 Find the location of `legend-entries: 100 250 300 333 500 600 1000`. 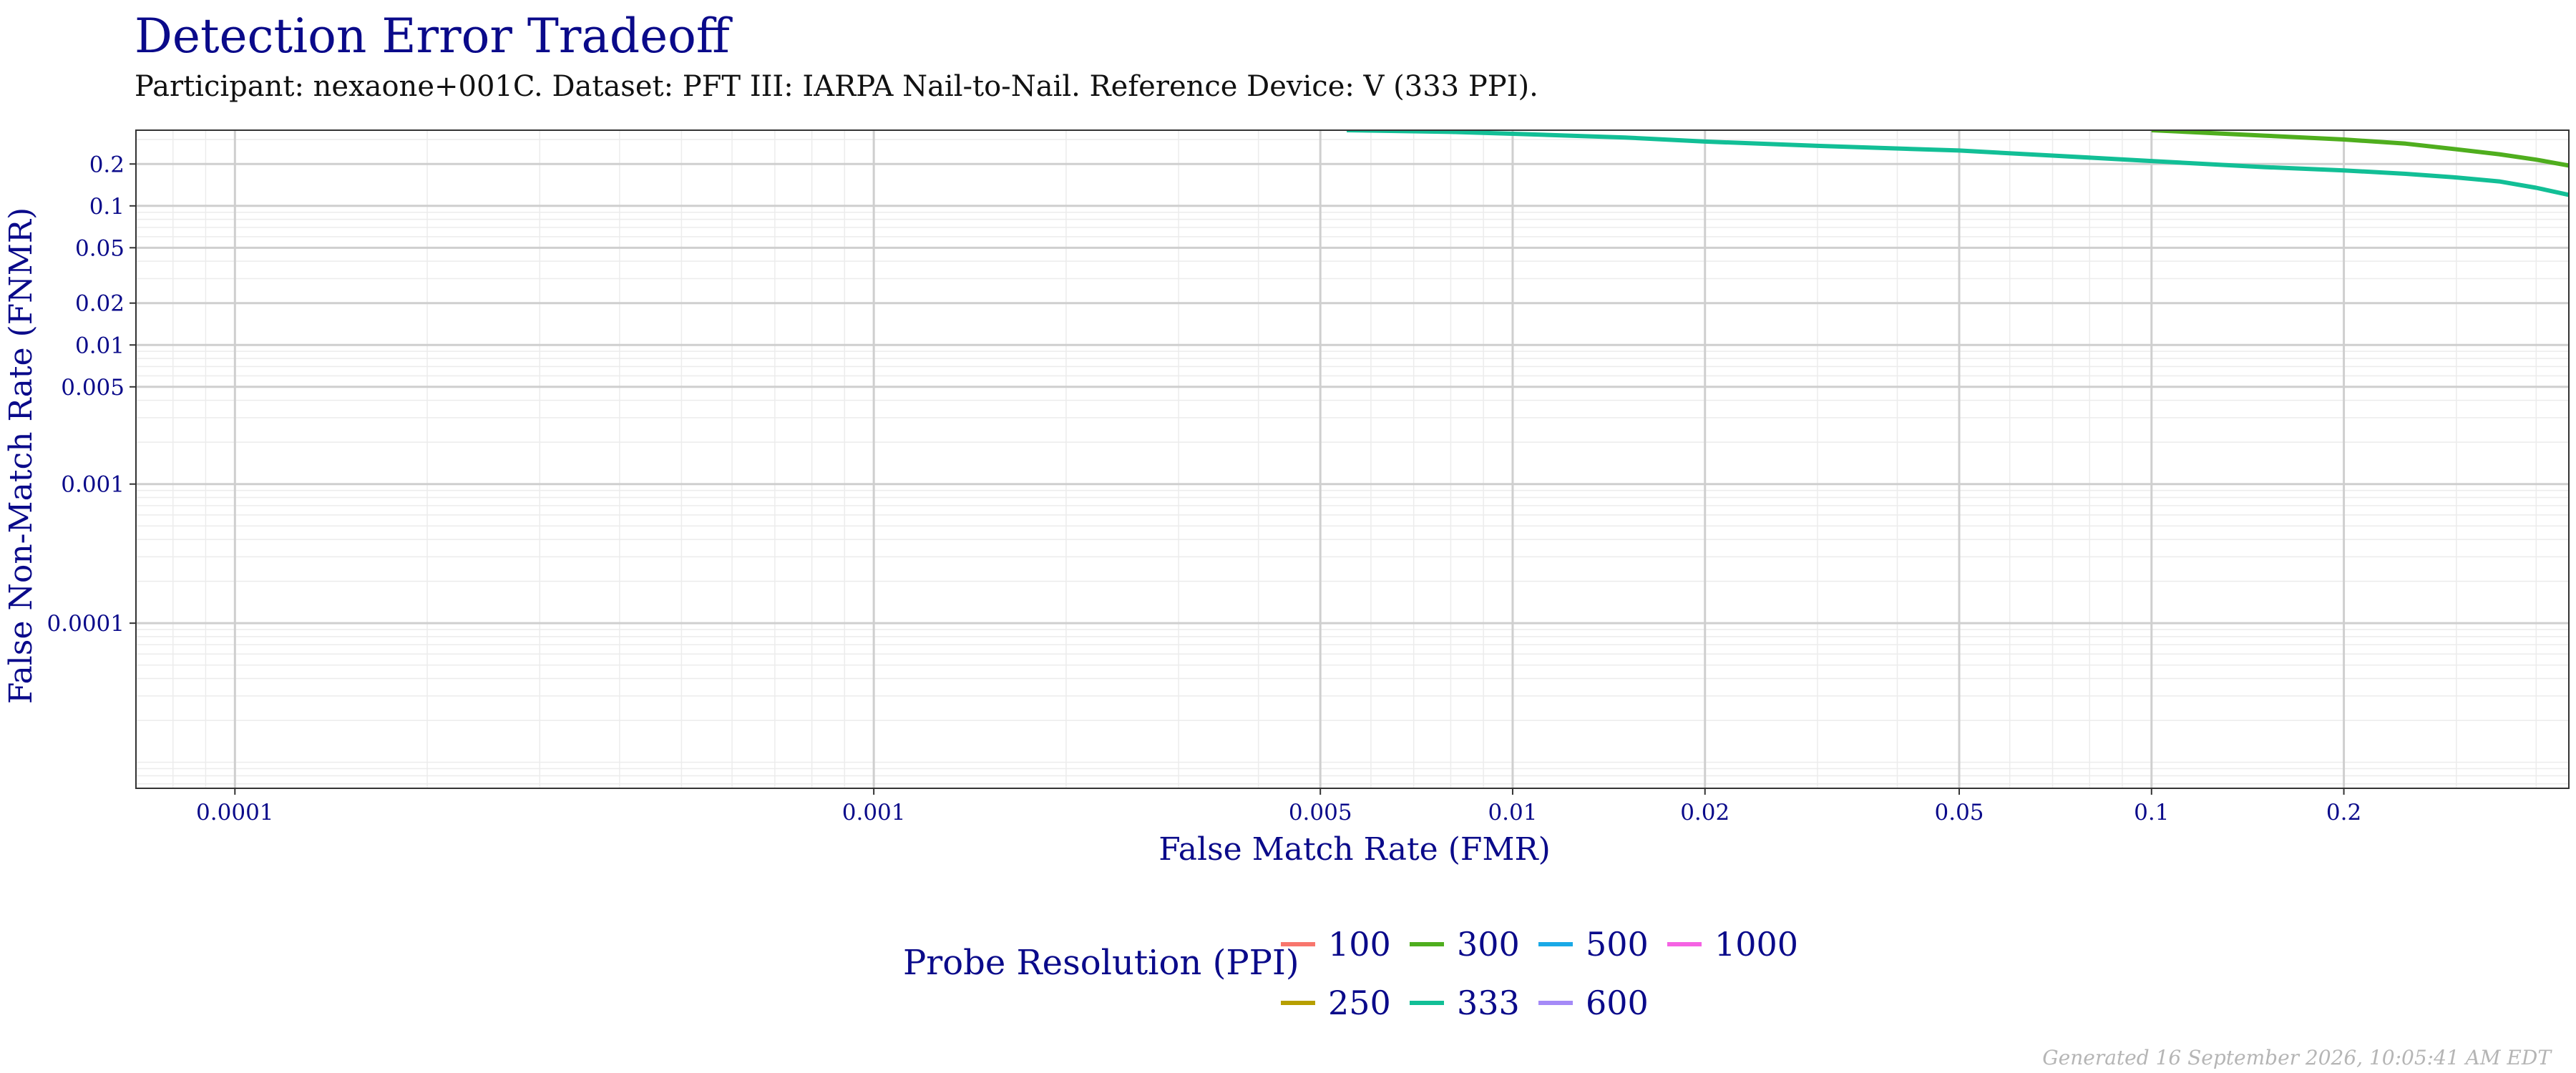

legend-entries: 100 250 300 333 500 600 1000 is located at coordinates (1539, 973).